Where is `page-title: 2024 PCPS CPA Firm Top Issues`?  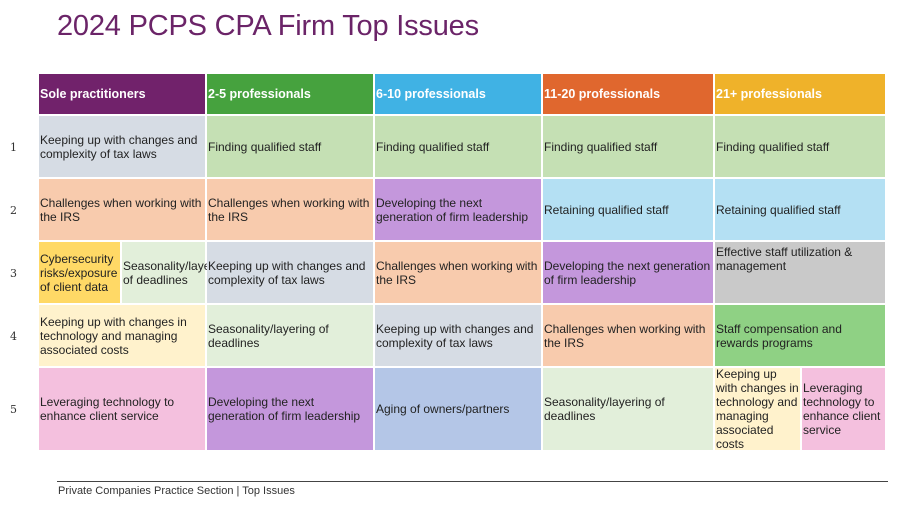
page-title: 2024 PCPS CPA Firm Top Issues is located at coordinates (268, 26).